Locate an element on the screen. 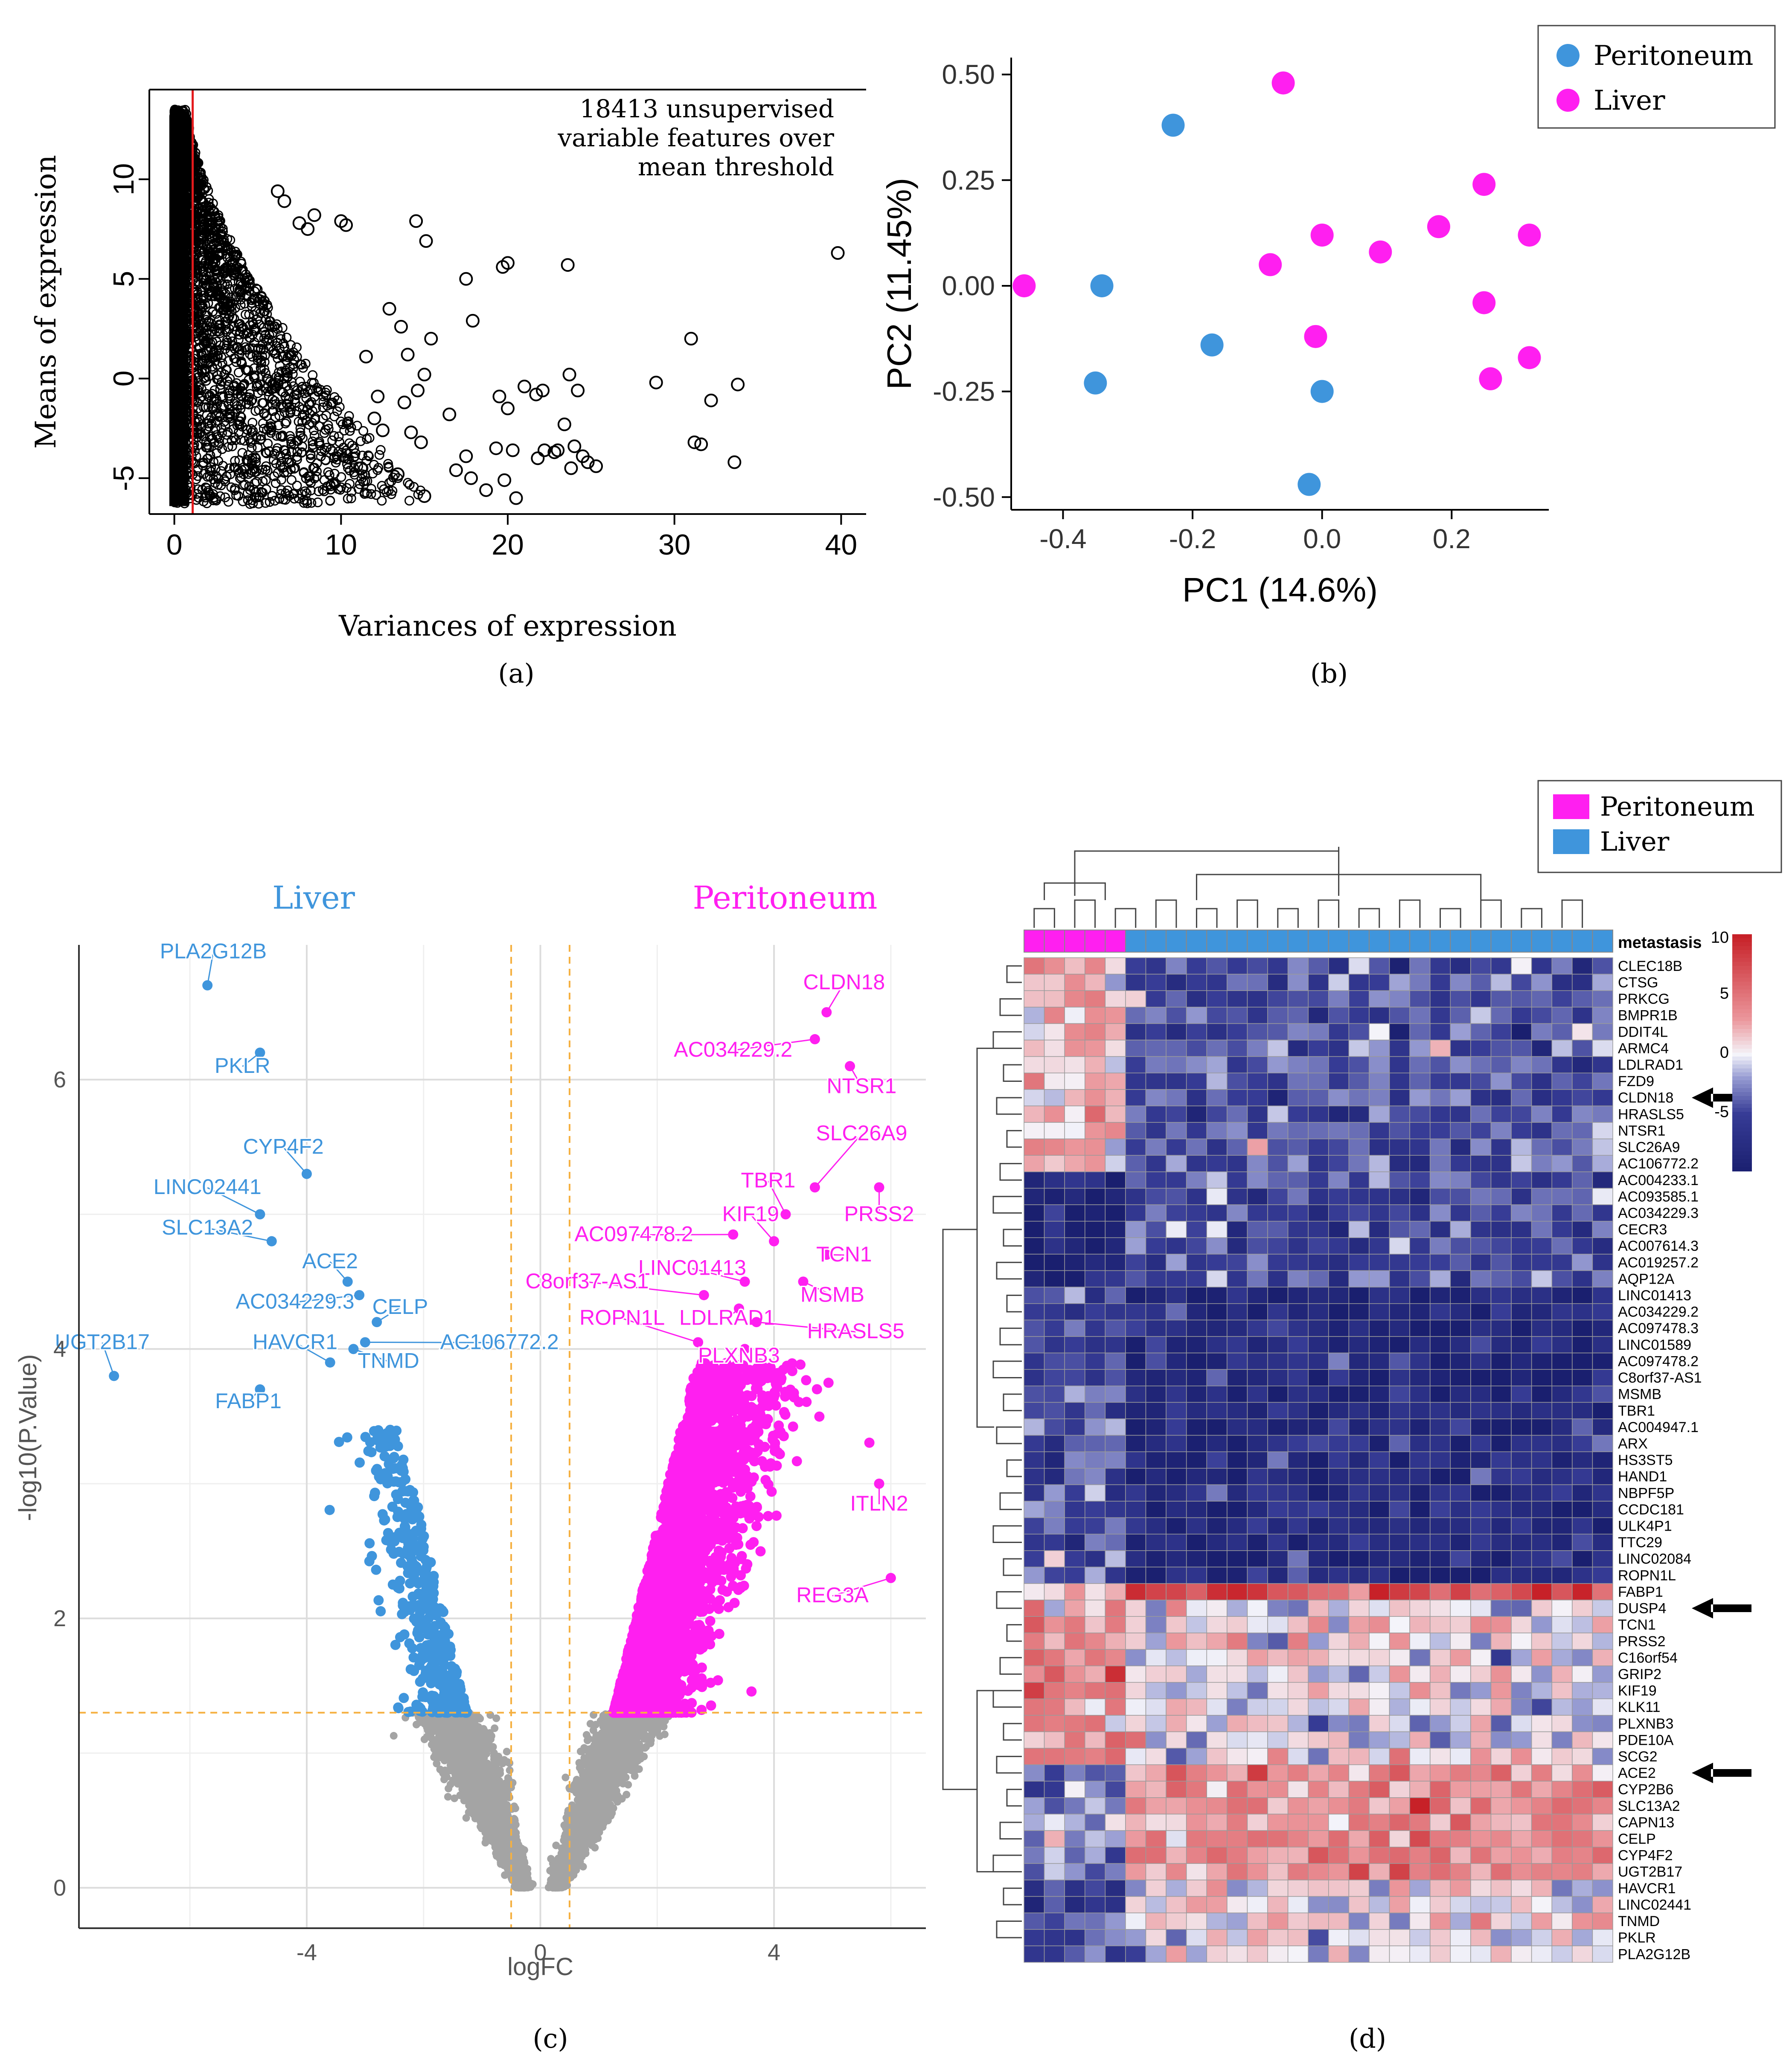 The width and height of the screenshot is (1792, 2066). row-label: SLC26A9 is located at coordinates (1649, 1147).